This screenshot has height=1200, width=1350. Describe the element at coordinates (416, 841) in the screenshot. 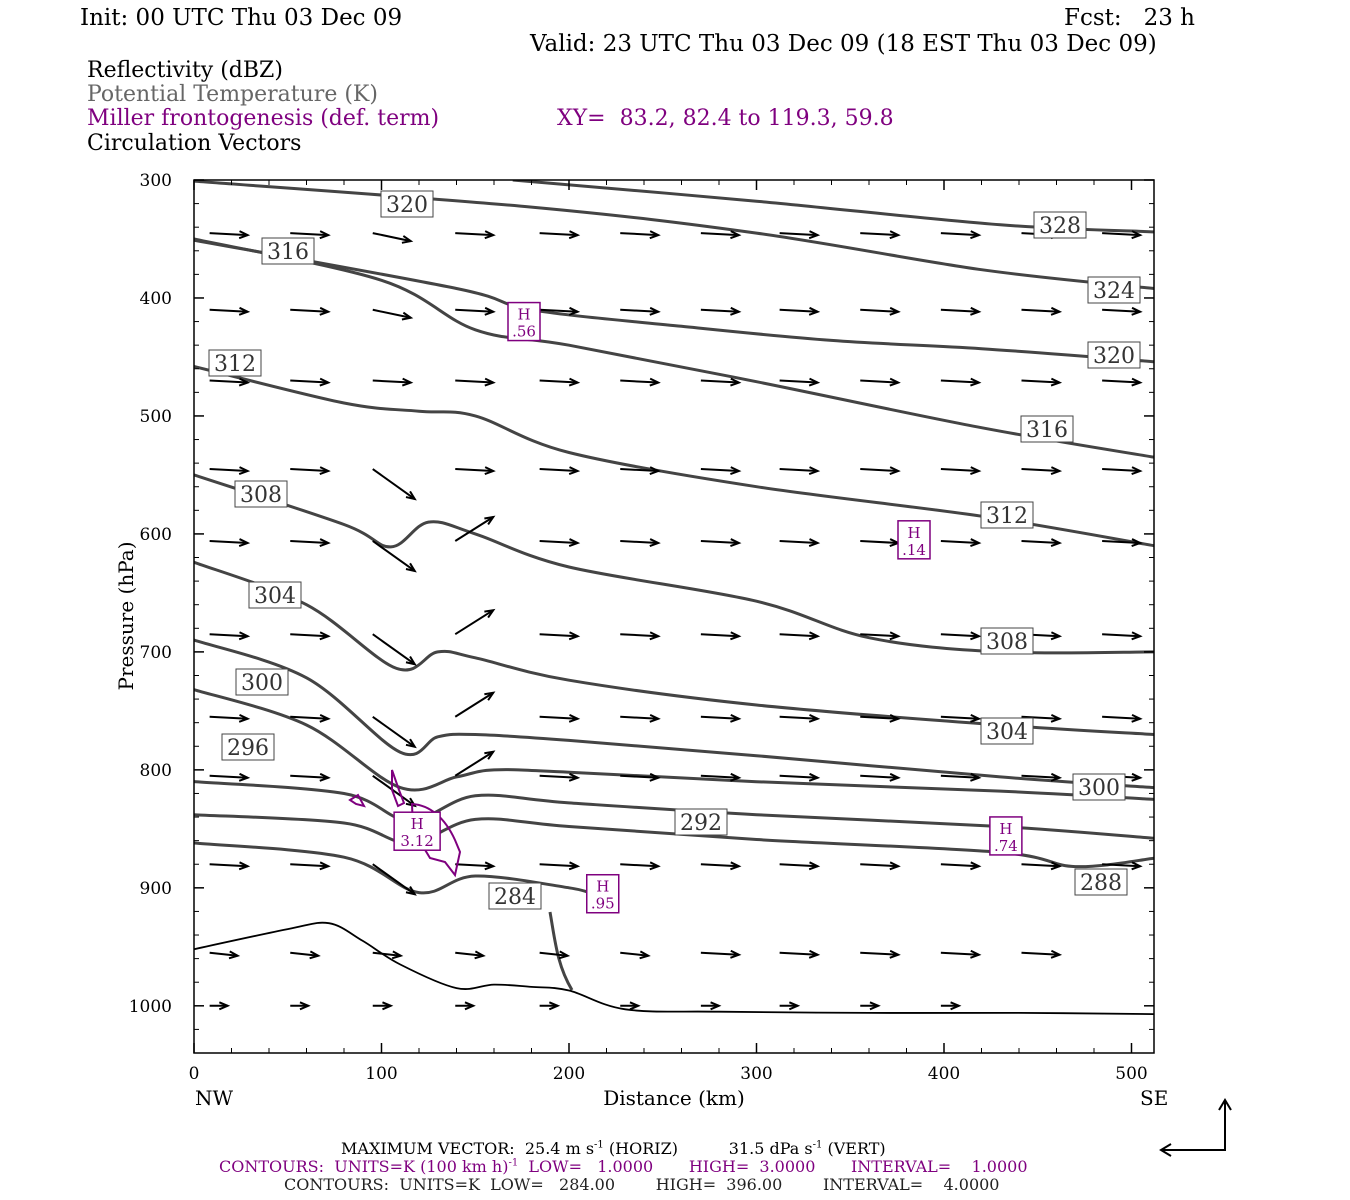

I see `svg-text: 3.12` at that location.